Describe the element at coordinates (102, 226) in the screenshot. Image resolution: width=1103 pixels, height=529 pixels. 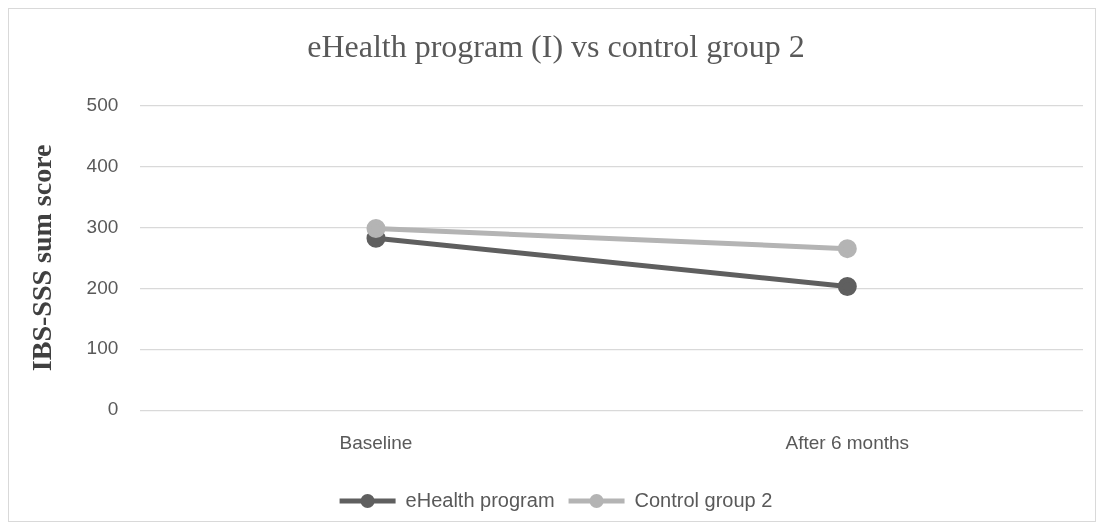
I see `y-tick-label: 300` at that location.